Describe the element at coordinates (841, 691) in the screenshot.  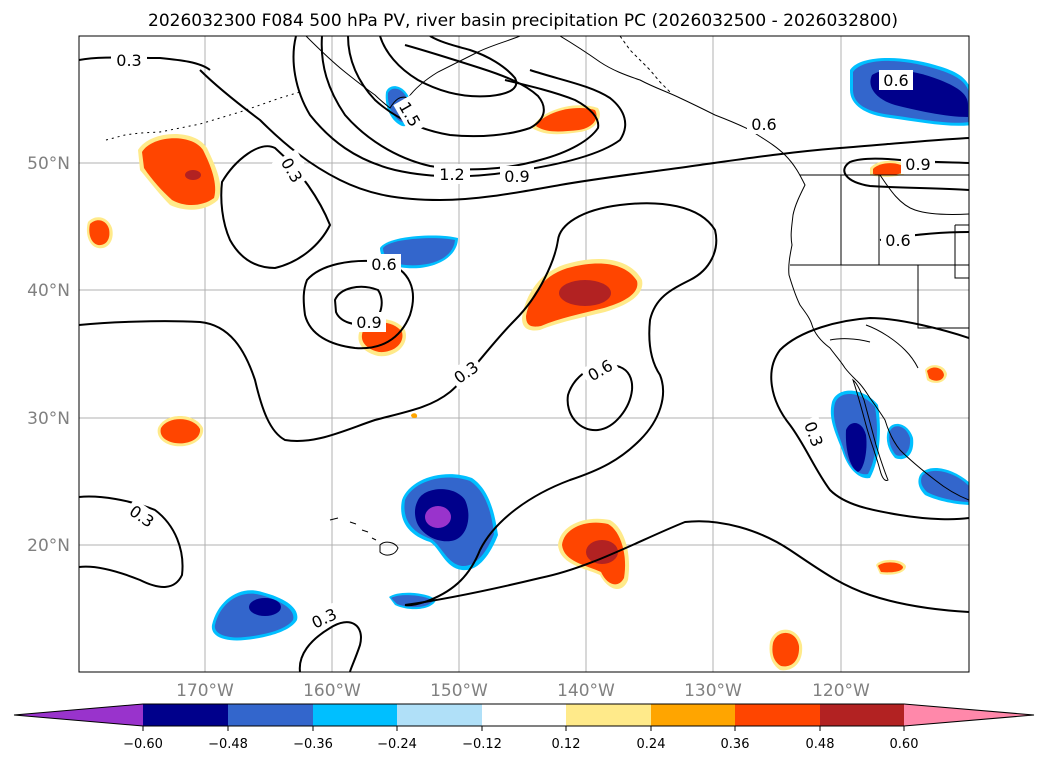
I see `lon-label-120w: 120°W` at that location.